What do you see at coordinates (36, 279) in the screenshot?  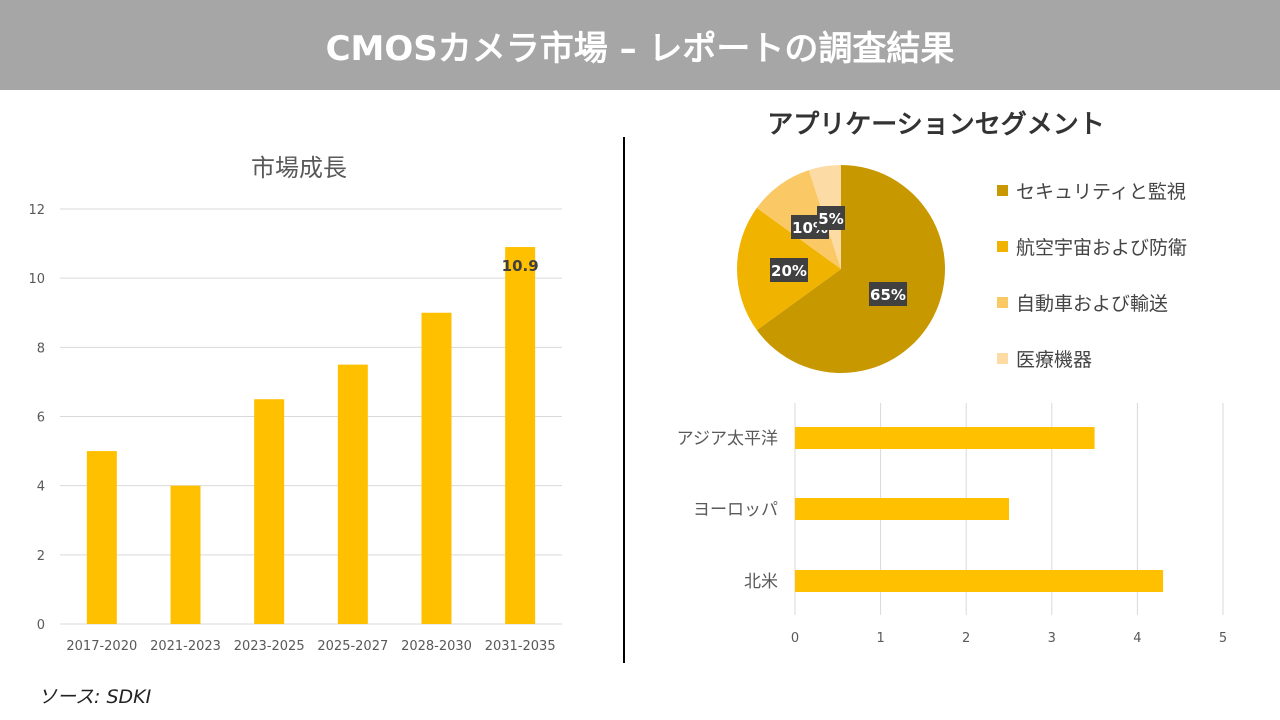 I see `y-tick-label: 10` at bounding box center [36, 279].